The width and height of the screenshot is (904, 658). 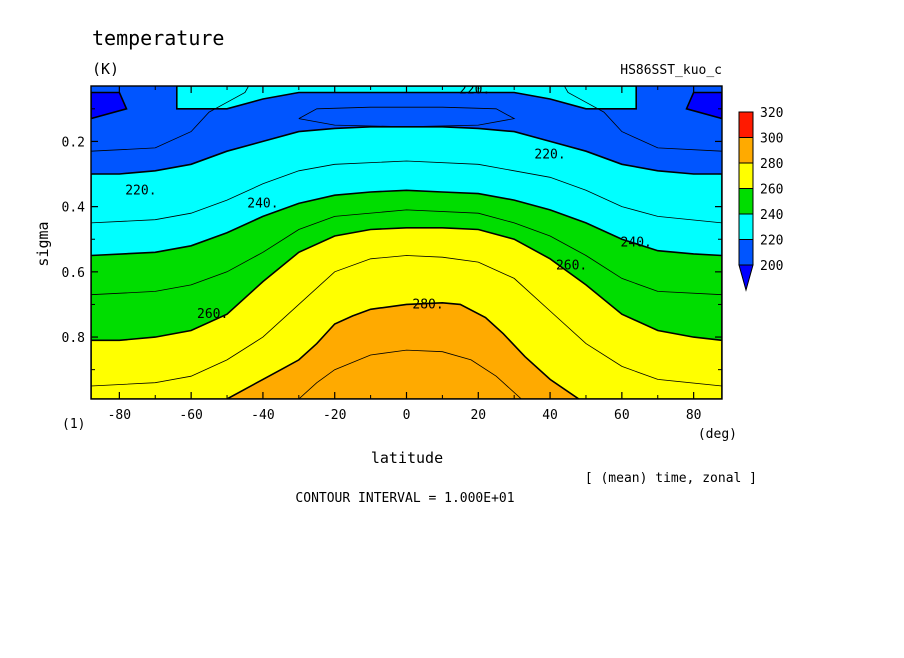 What do you see at coordinates (190, 415) in the screenshot?
I see `x-tick-label: -60` at bounding box center [190, 415].